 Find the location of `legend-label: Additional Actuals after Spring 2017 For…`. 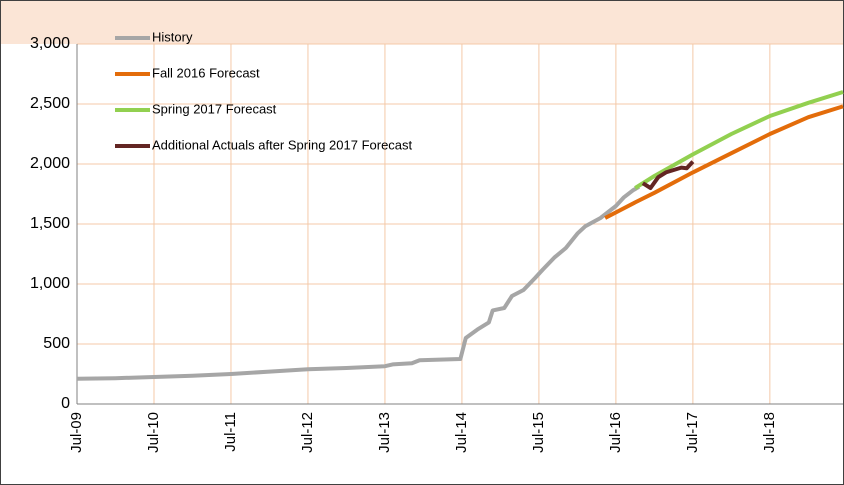

legend-label: Additional Actuals after Spring 2017 For… is located at coordinates (282, 144).